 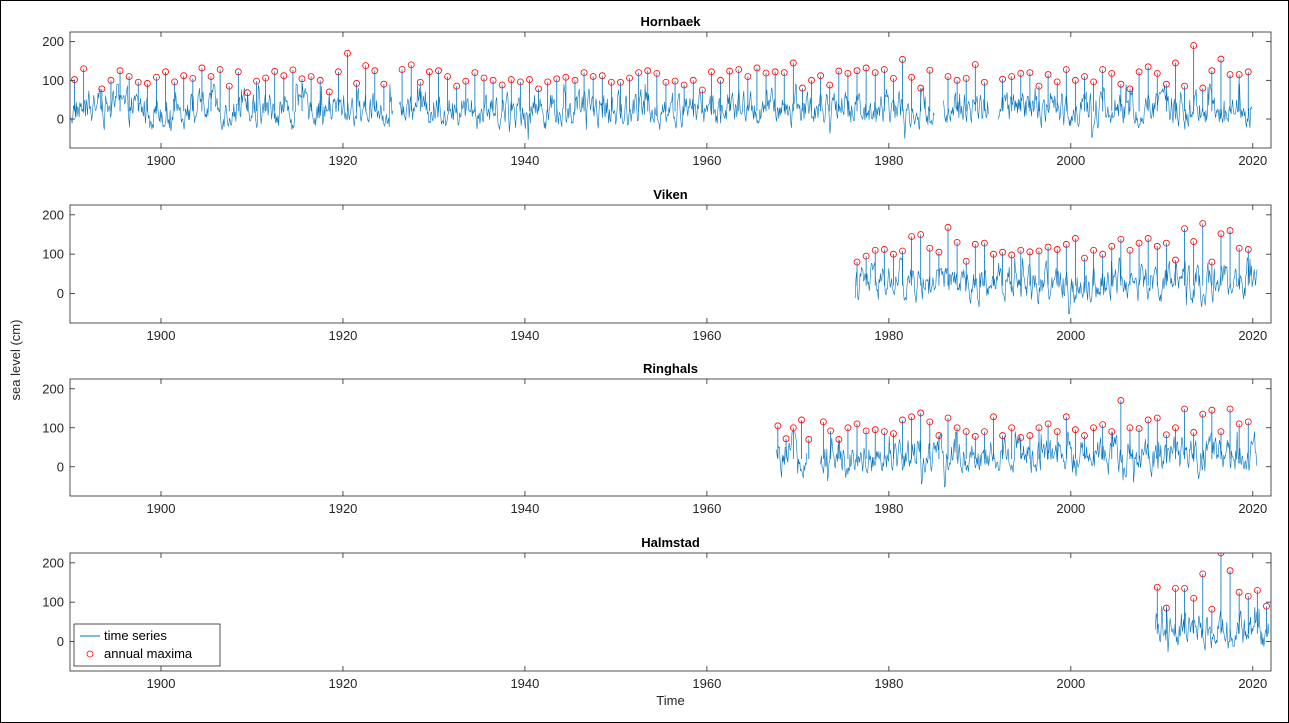 I want to click on legend-box, so click(x=147, y=645).